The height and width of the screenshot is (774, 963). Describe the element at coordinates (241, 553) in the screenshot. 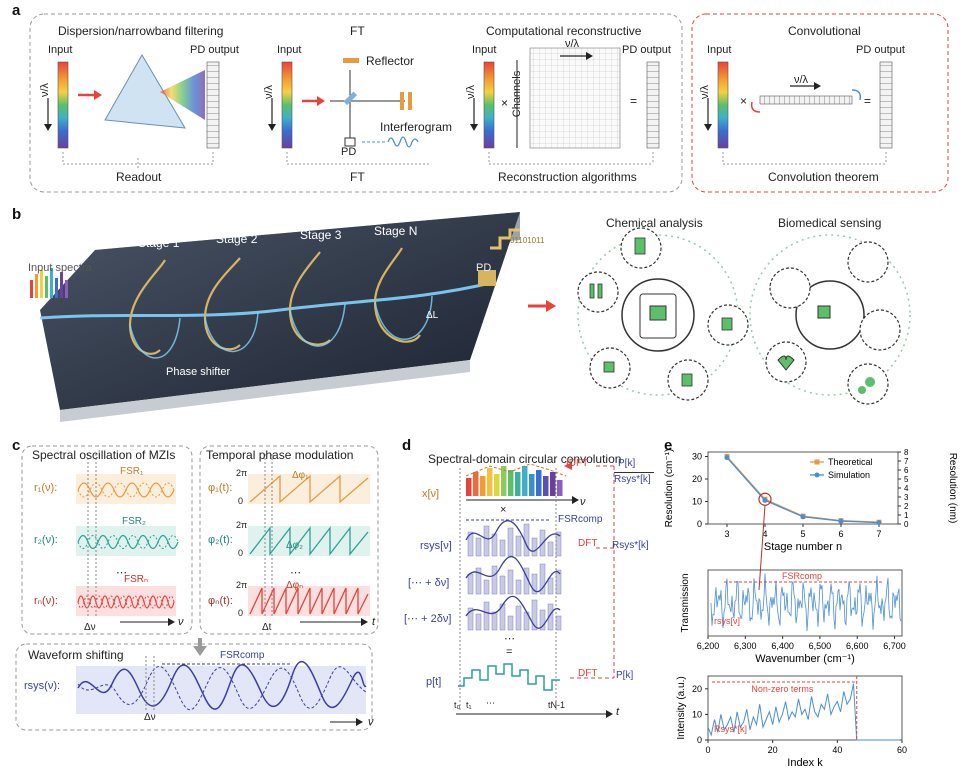

I see `zero-2: 0` at that location.